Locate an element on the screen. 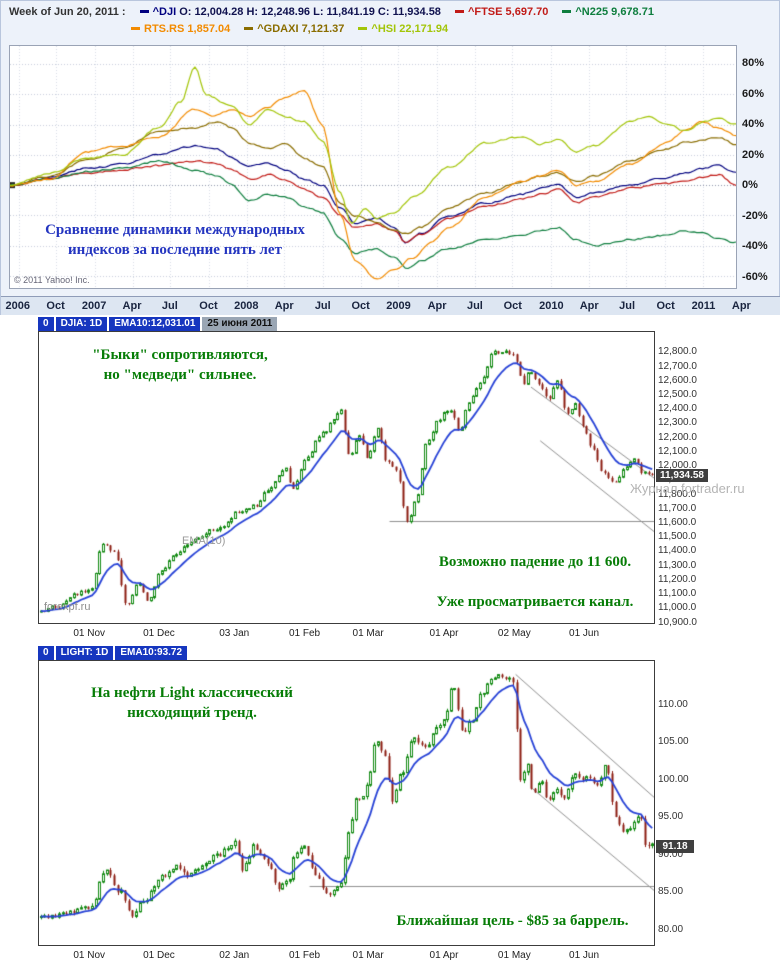 The width and height of the screenshot is (780, 972). axis-tick-label: 11,200.0 is located at coordinates (677, 579).